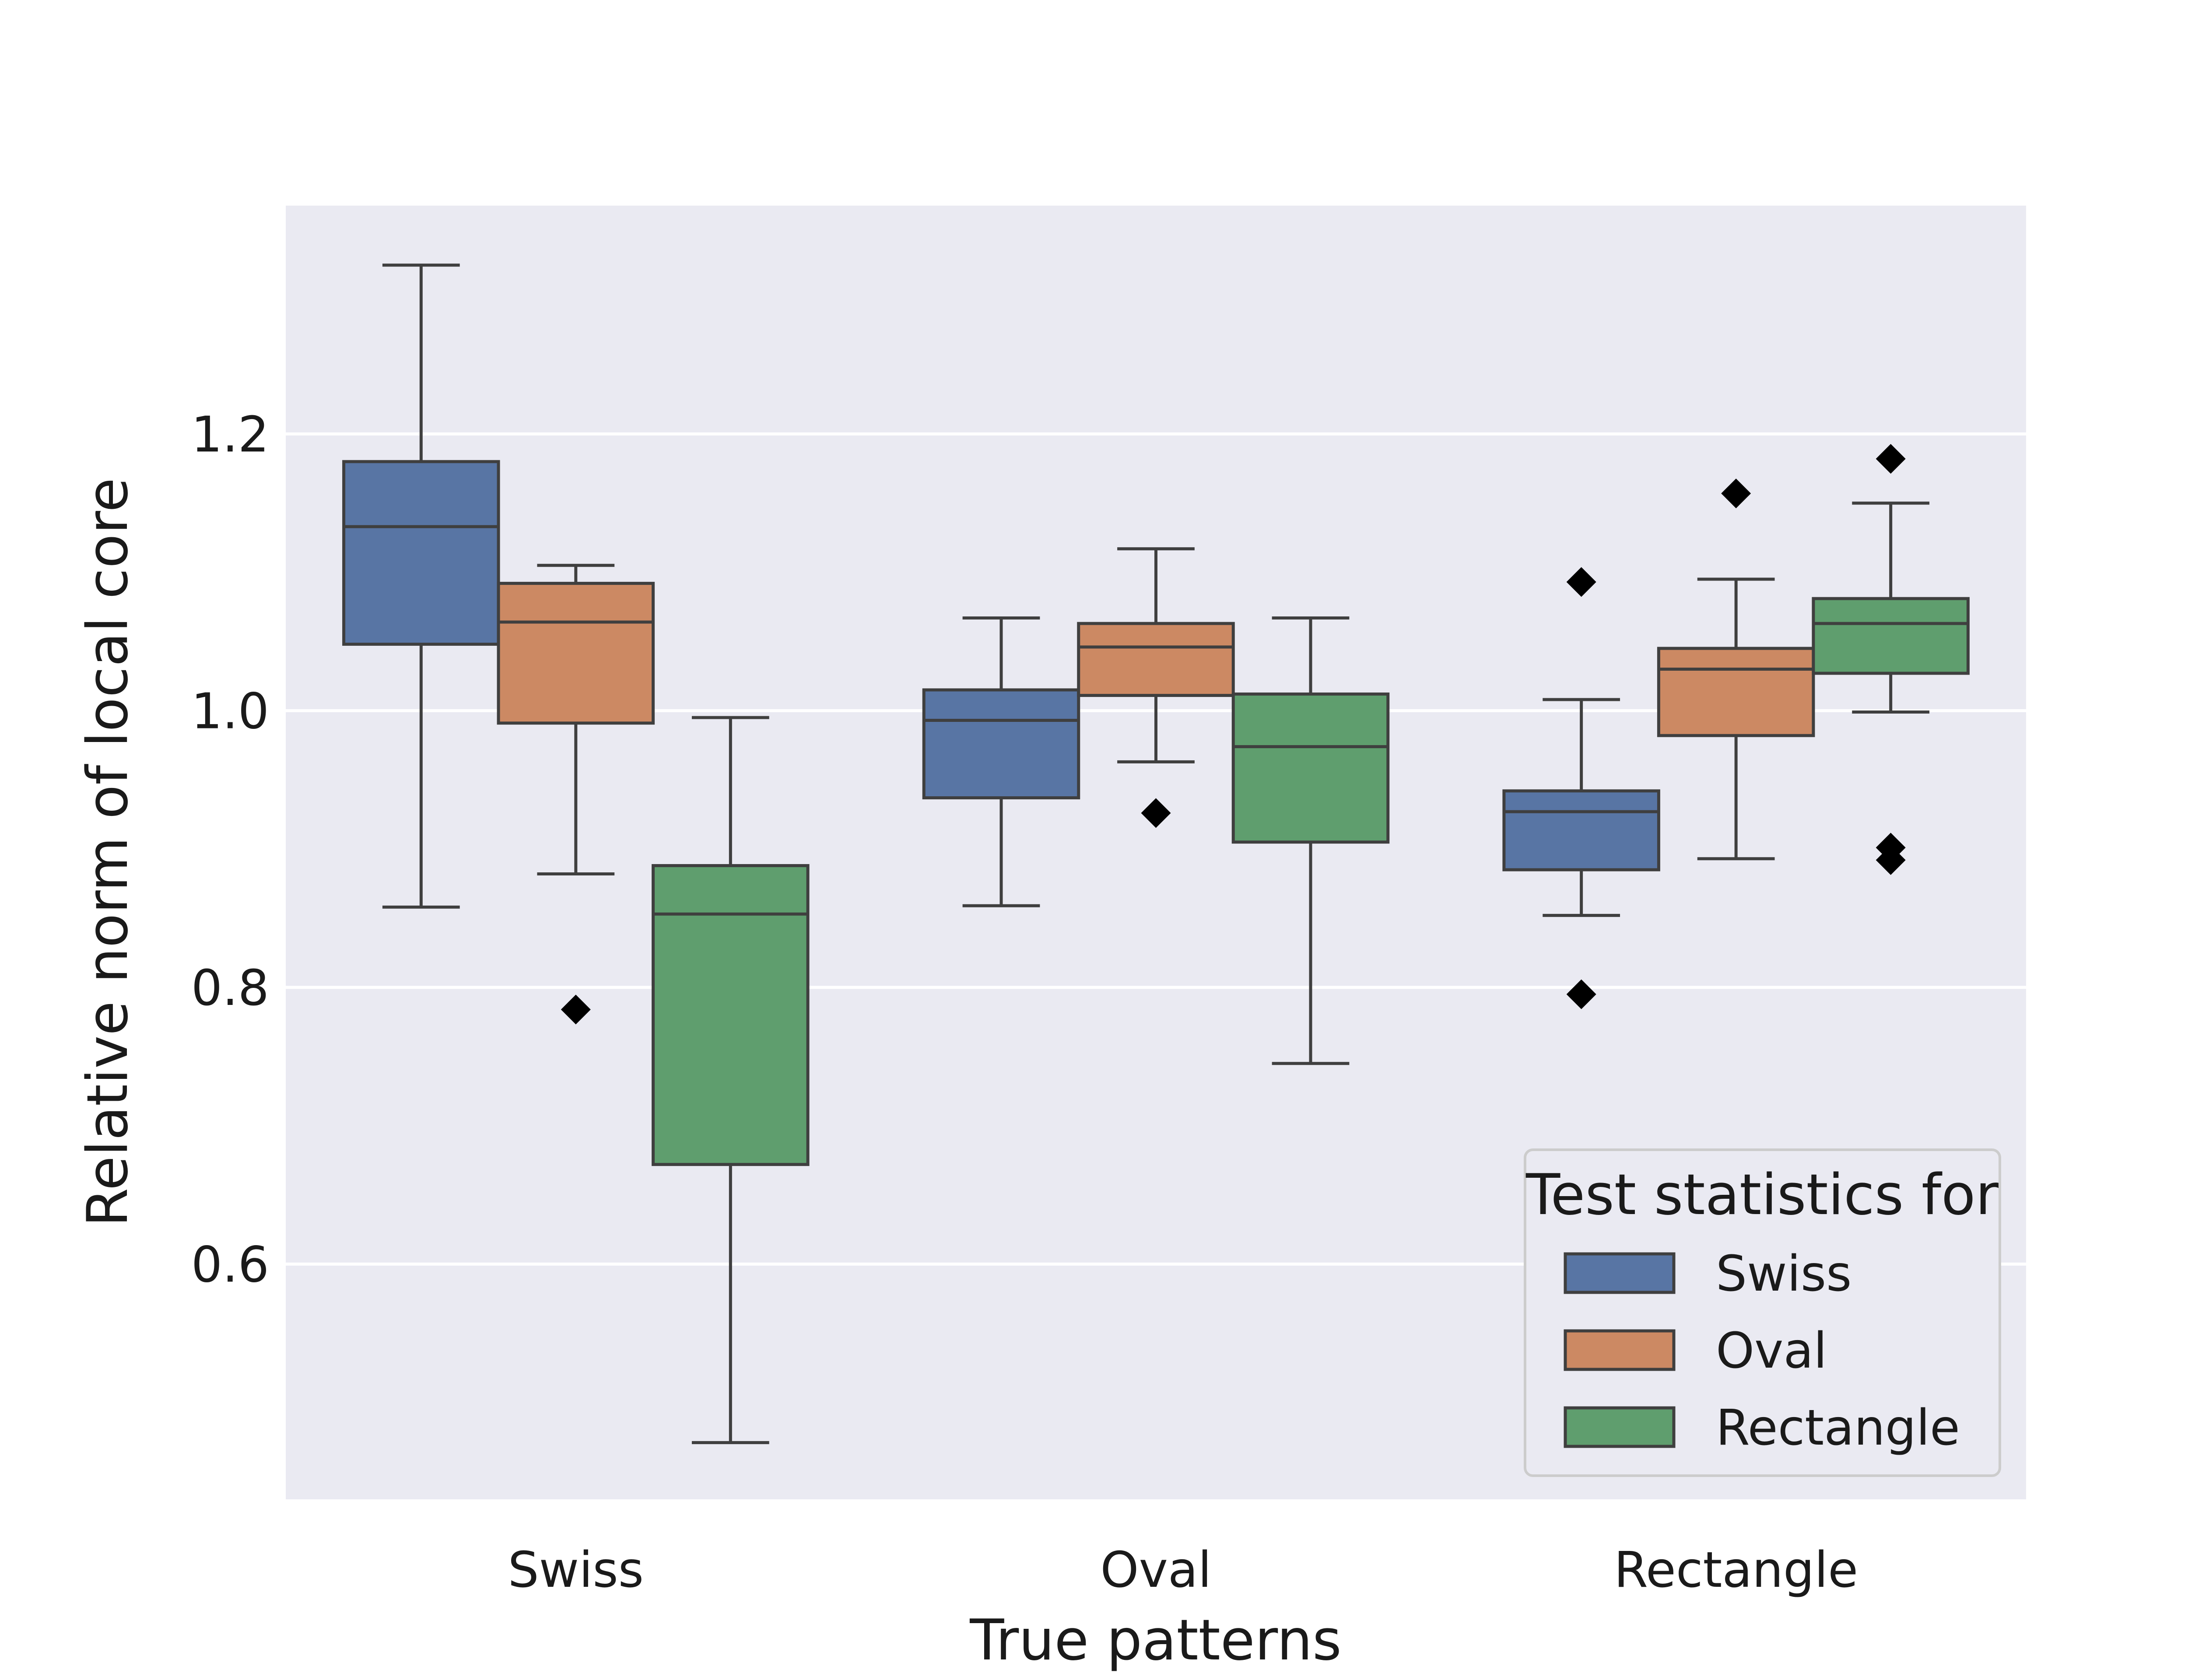  Describe the element at coordinates (1155, 1570) in the screenshot. I see `x-tick-label: Oval` at that location.